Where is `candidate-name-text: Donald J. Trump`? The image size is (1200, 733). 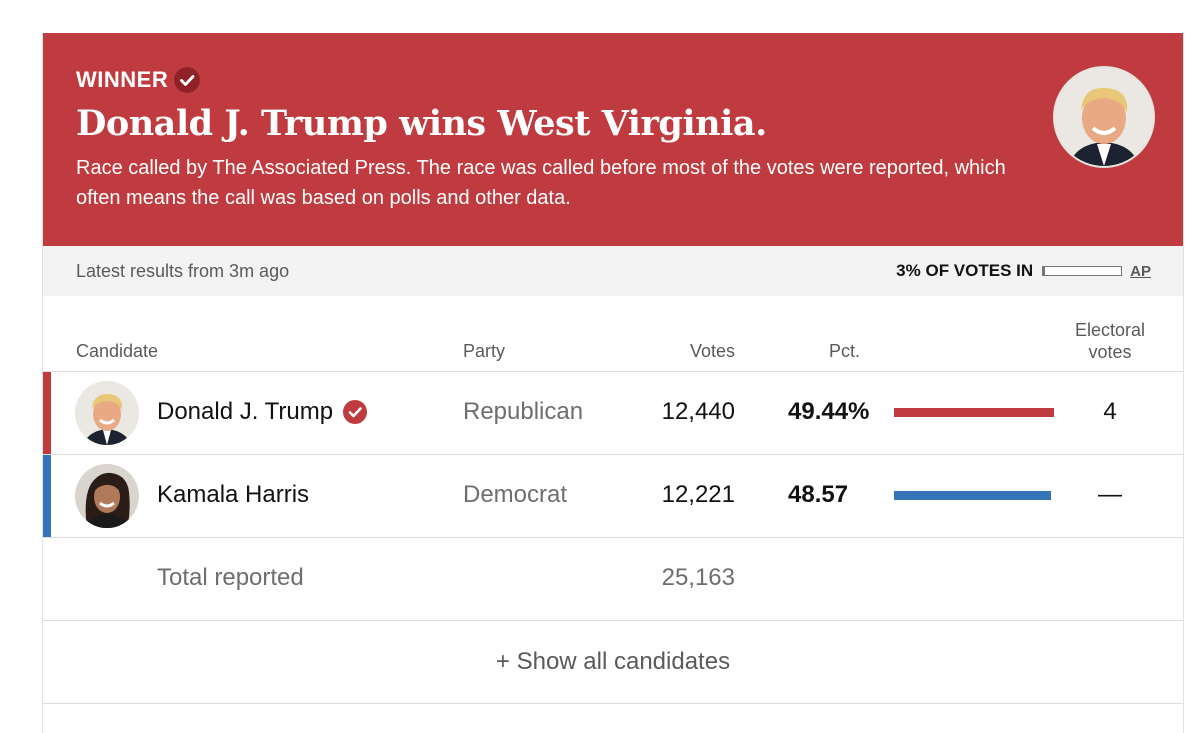
candidate-name-text: Donald J. Trump is located at coordinates (245, 411).